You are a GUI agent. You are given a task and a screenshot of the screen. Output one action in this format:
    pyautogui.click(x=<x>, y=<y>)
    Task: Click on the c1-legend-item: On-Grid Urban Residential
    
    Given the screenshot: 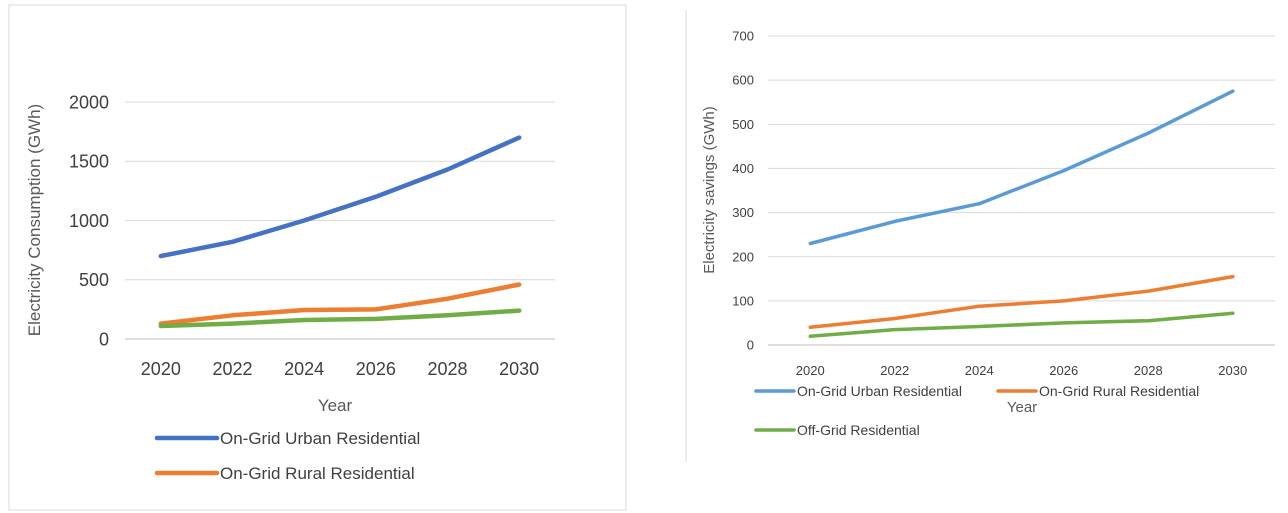 What is the action you would take?
    pyautogui.click(x=287, y=438)
    